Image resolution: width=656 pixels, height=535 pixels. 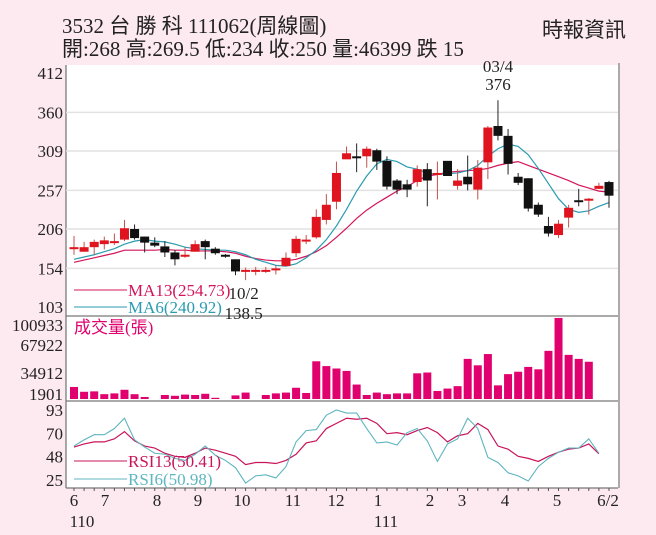 I want to click on price-tick-label: 103, so click(x=51, y=307).